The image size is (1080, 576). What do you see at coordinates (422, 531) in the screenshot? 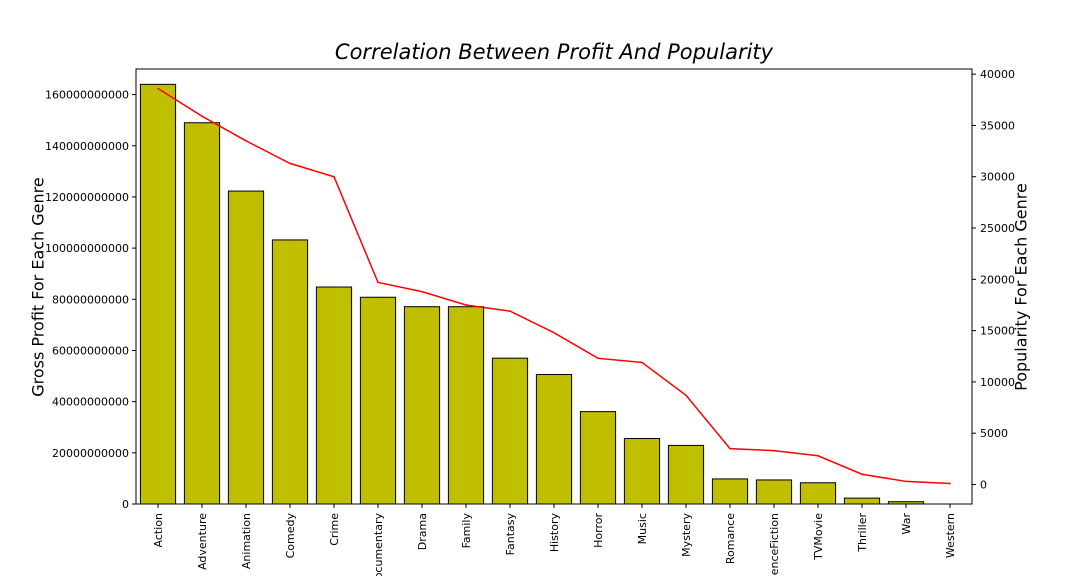
I see `x-tick-label: Drama` at bounding box center [422, 531].